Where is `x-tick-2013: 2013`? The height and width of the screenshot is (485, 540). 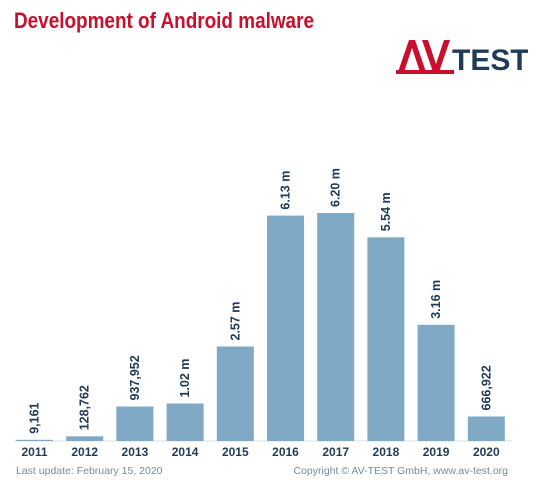
x-tick-2013: 2013 is located at coordinates (135, 452).